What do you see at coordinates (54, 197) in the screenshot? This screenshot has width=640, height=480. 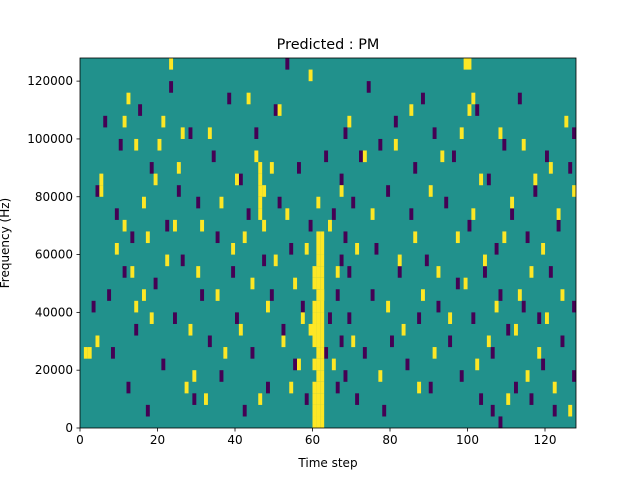 I see `y-tick-label: 80000` at bounding box center [54, 197].